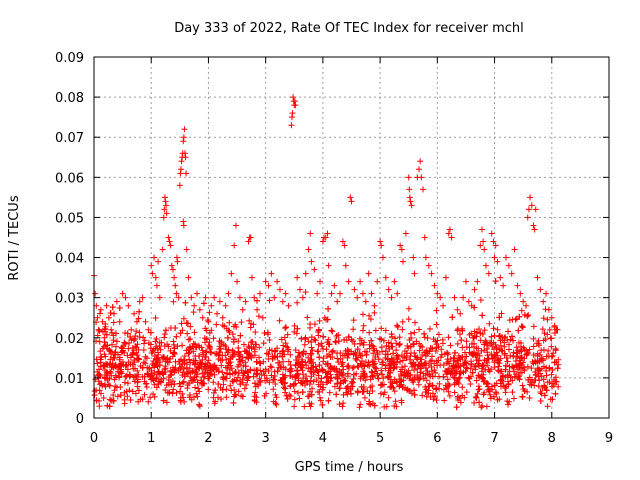 The width and height of the screenshot is (640, 480). I want to click on x-axis-label: GPS time / hours, so click(349, 467).